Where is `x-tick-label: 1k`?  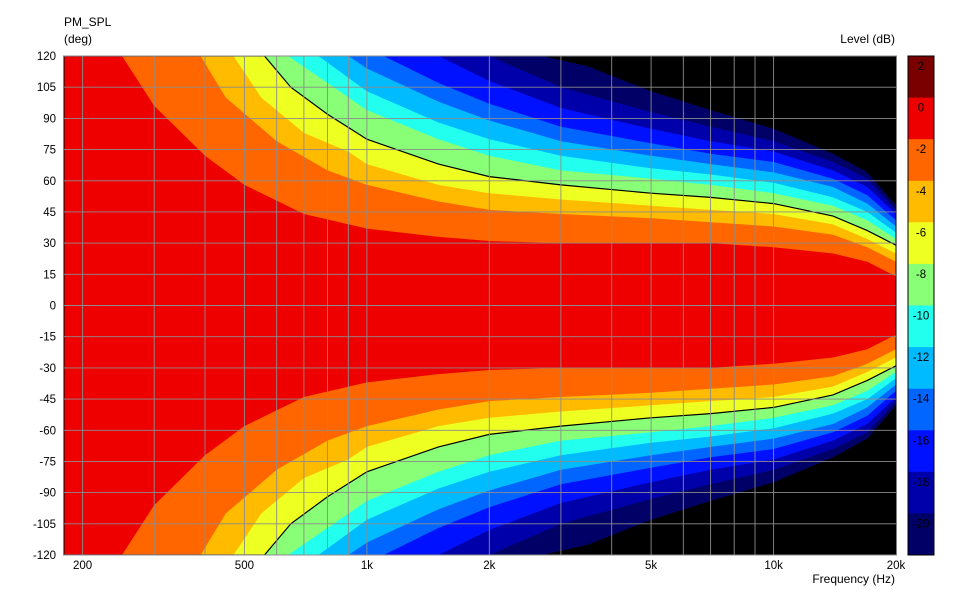
x-tick-label: 1k is located at coordinates (367, 566).